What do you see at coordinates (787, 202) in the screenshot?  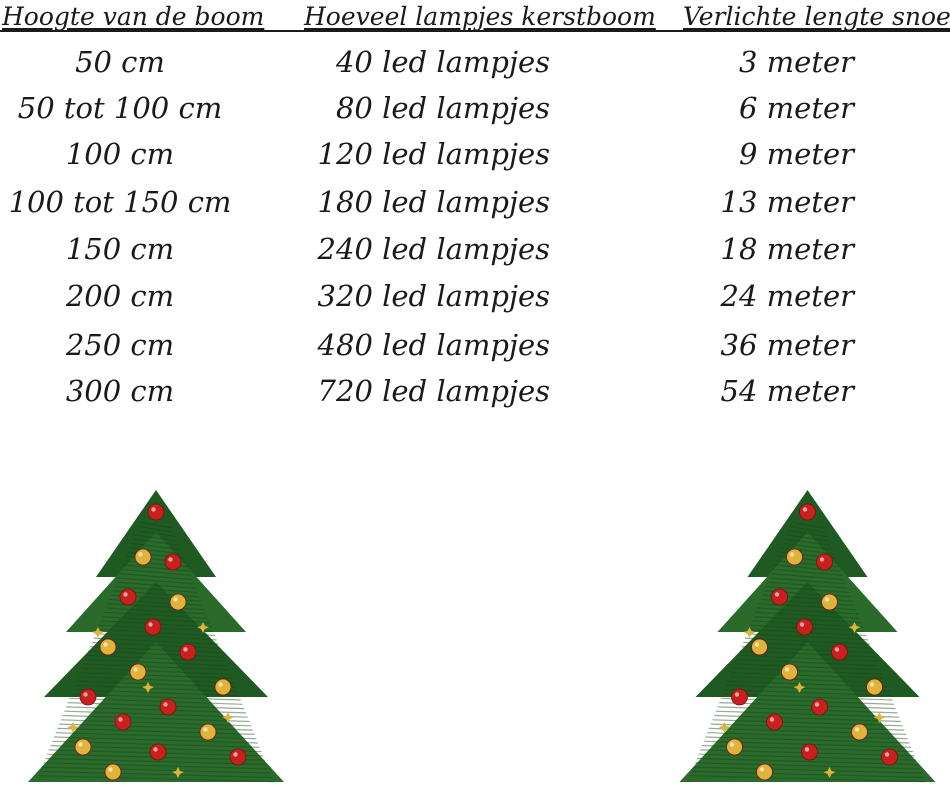 I see `length-cell: 13 meter` at bounding box center [787, 202].